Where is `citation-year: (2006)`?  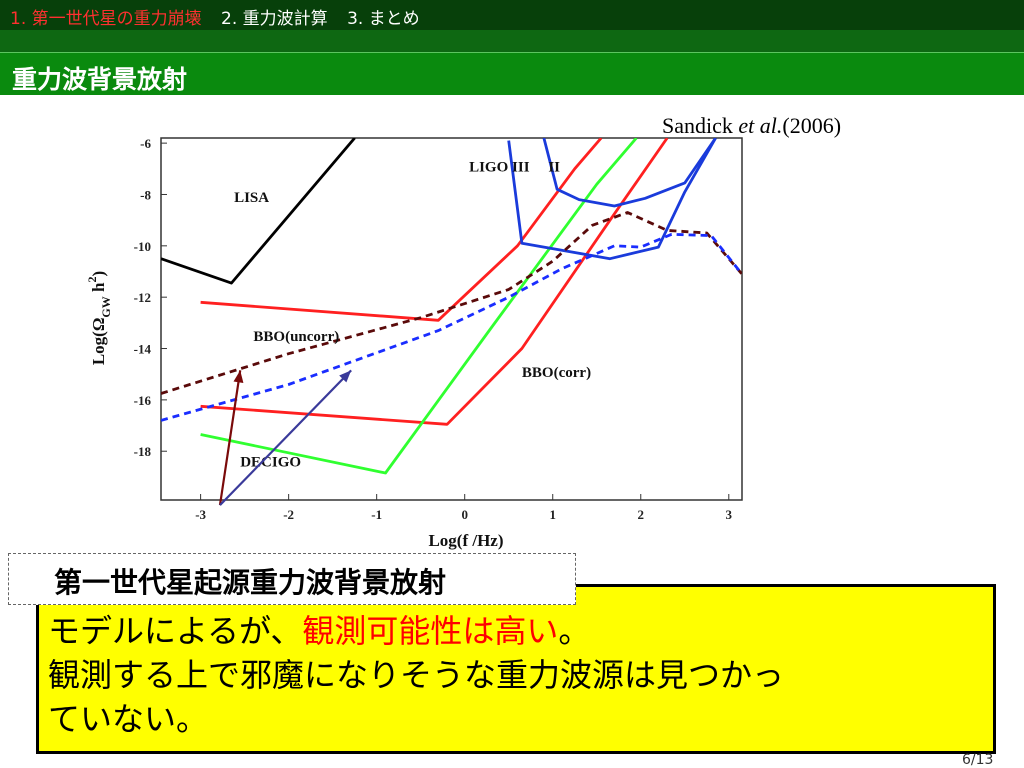
citation-year: (2006) is located at coordinates (812, 125).